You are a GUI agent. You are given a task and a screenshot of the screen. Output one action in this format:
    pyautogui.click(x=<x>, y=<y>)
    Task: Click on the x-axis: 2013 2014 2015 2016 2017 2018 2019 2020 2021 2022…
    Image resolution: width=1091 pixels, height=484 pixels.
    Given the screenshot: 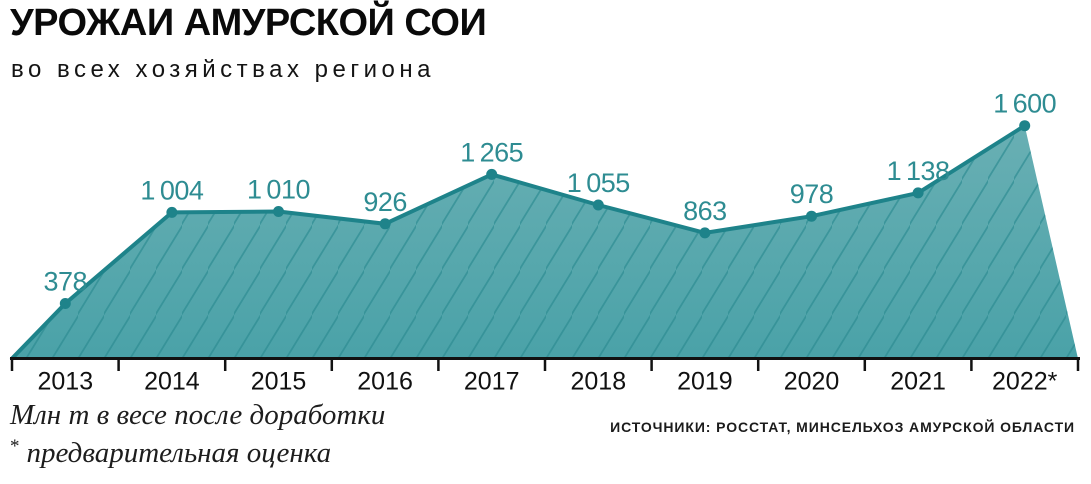 What is the action you would take?
    pyautogui.click(x=545, y=376)
    